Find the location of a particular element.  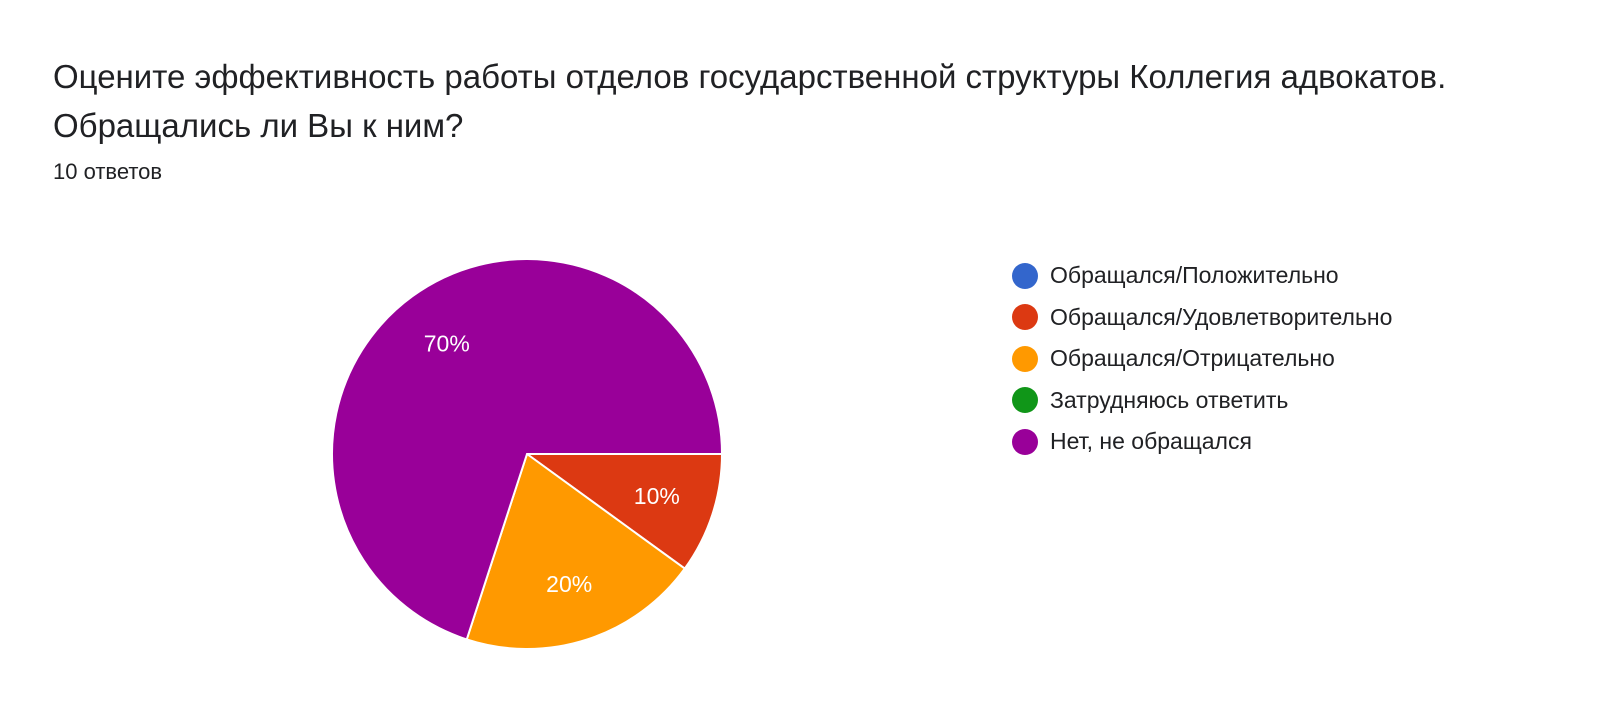

legend-label-2: Обращался/Отрицательно is located at coordinates (1192, 358).